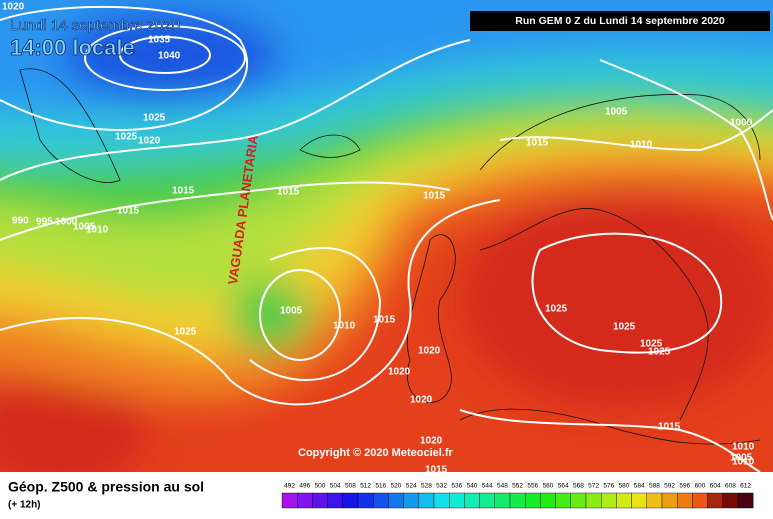  Describe the element at coordinates (106, 487) in the screenshot. I see `legend-title: Géop. Z500 & pression au sol` at that location.